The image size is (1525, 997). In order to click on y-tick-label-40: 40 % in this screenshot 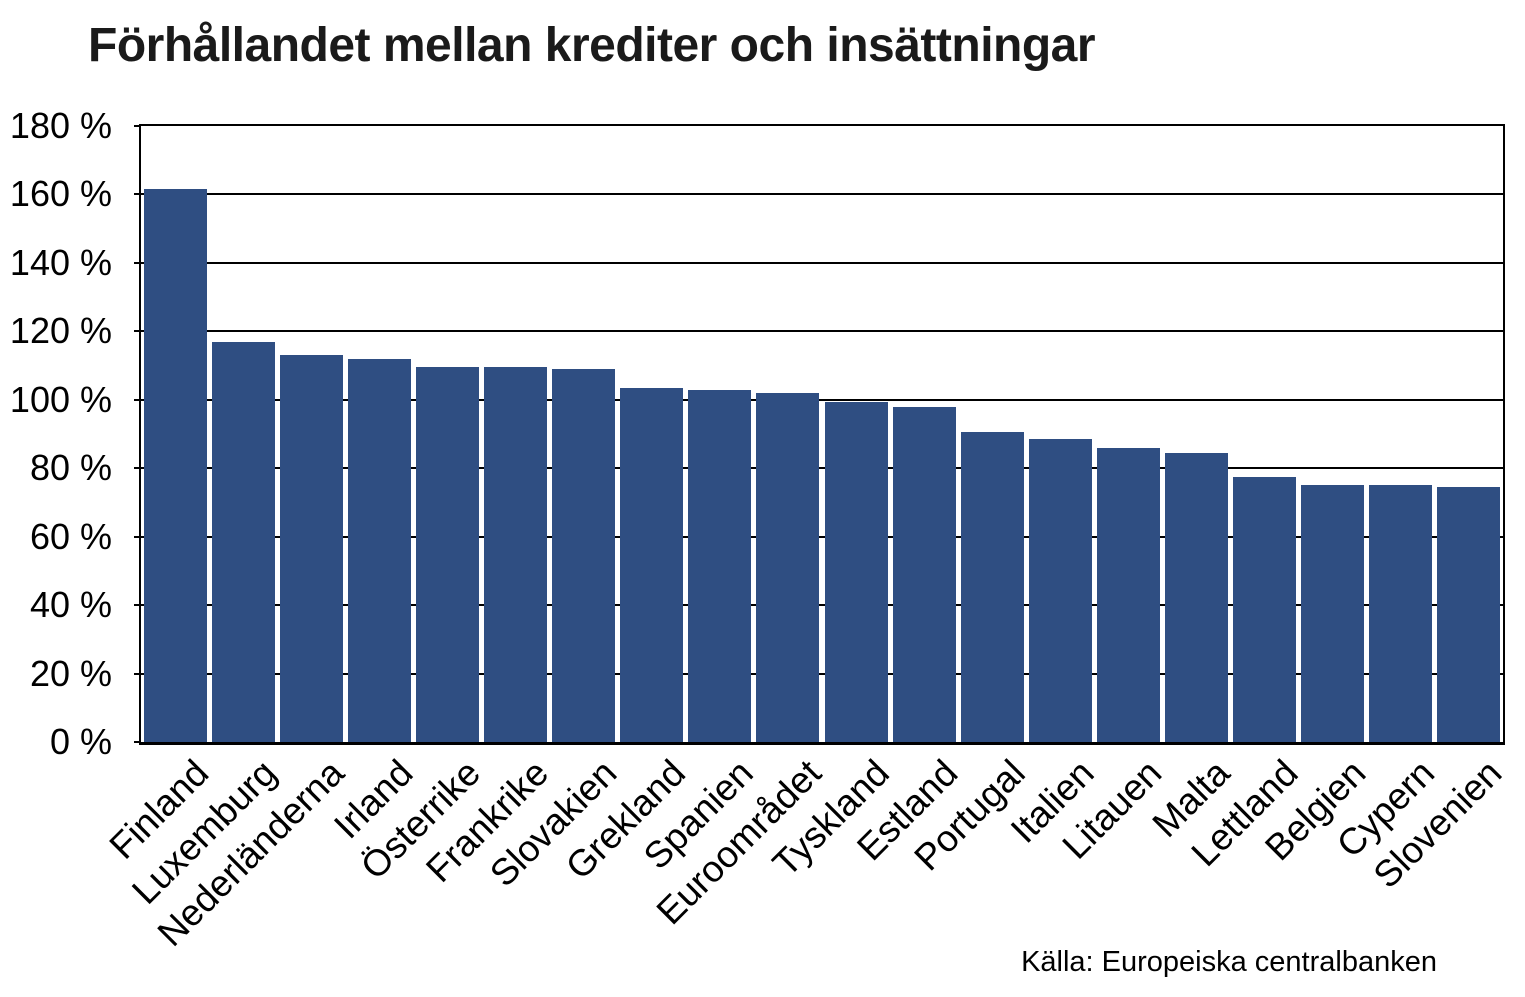, I will do `click(70, 605)`.